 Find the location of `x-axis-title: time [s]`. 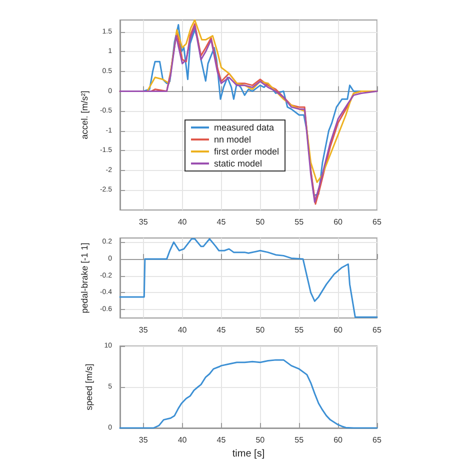

x-axis-title: time [s] is located at coordinates (248, 454).